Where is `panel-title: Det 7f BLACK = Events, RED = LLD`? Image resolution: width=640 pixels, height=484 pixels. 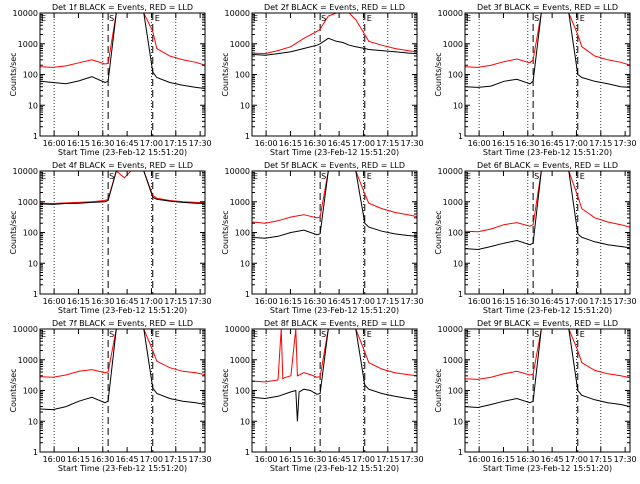
panel-title: Det 7f BLACK = Events, RED = LLD is located at coordinates (122, 323).